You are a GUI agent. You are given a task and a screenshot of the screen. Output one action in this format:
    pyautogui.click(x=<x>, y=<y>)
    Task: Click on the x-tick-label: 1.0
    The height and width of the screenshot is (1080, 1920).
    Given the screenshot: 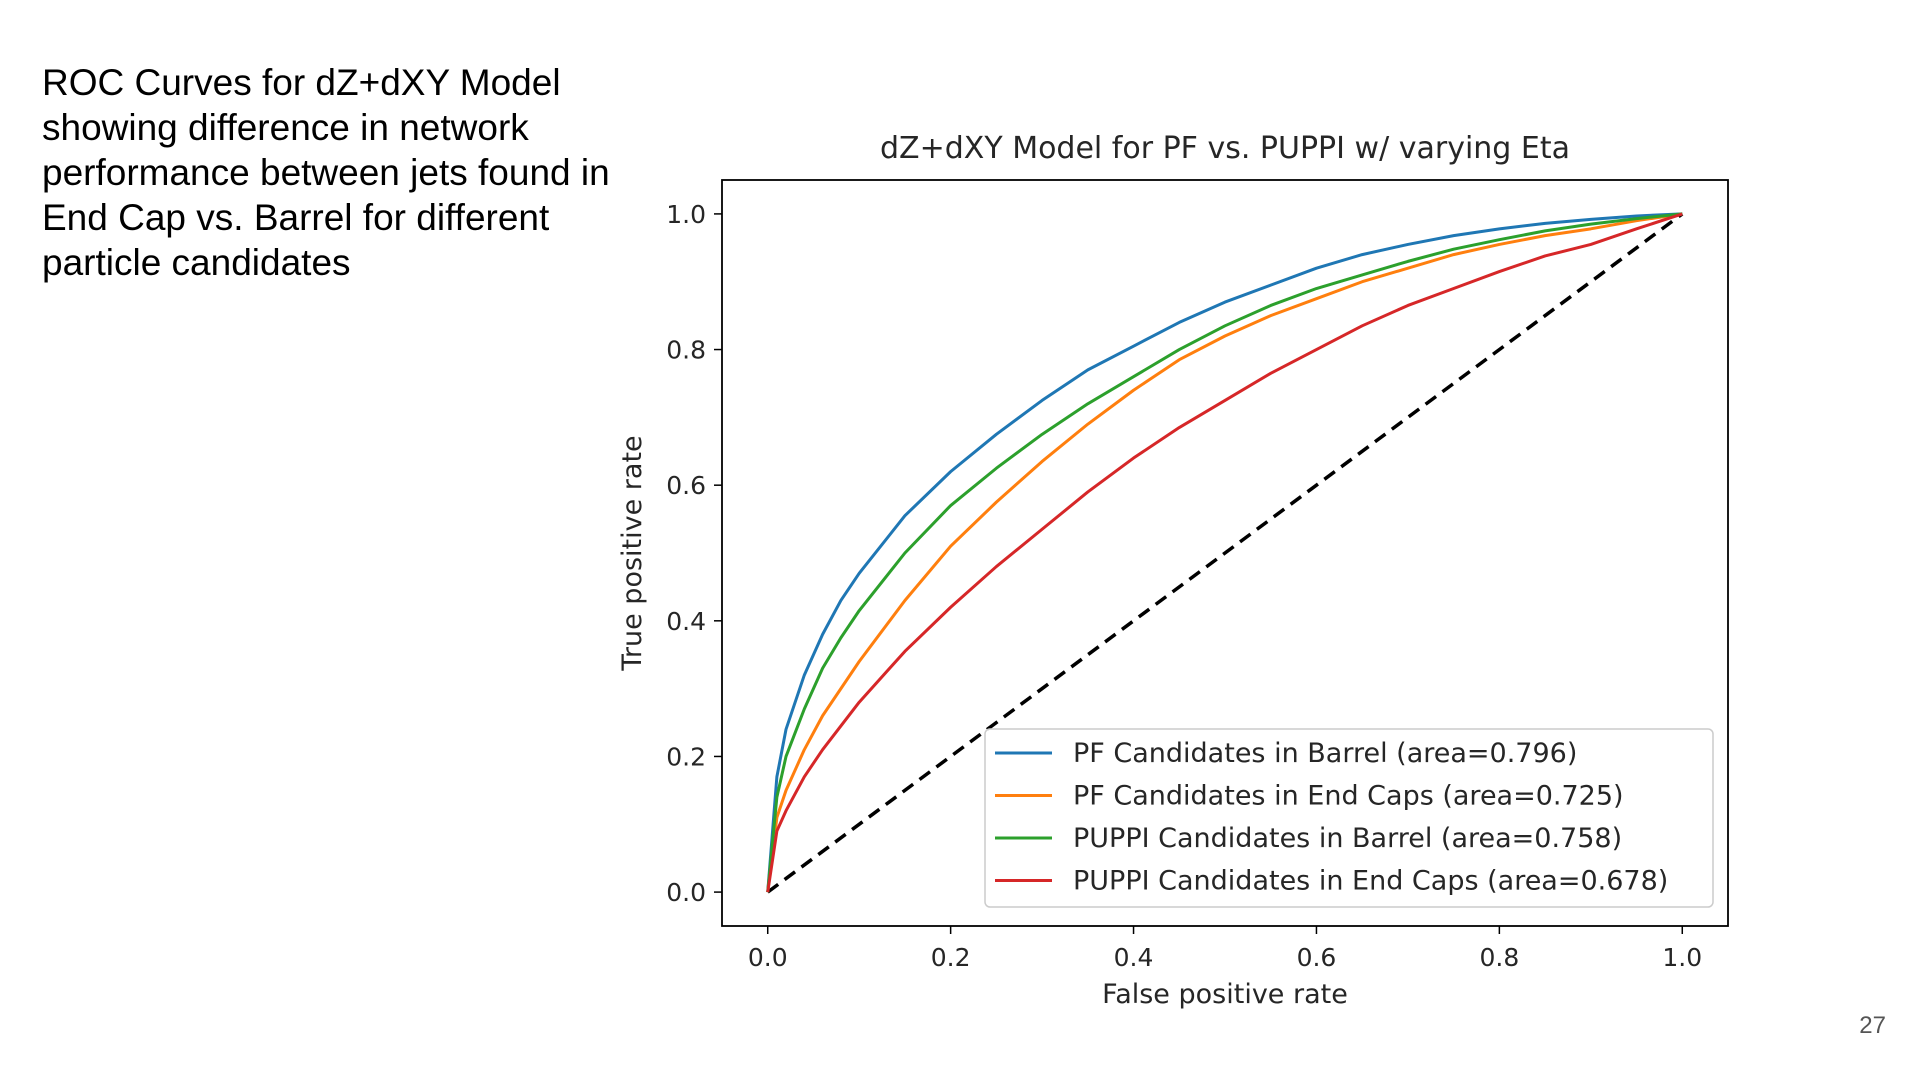 What is the action you would take?
    pyautogui.click(x=1682, y=957)
    